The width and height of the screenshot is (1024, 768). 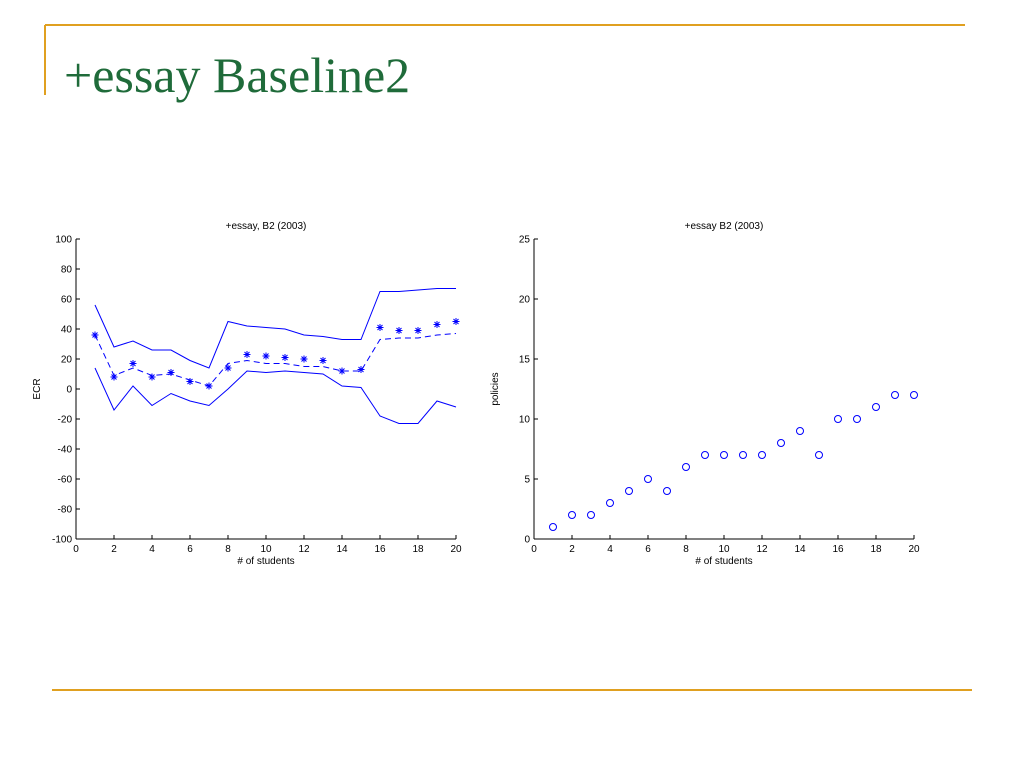 What do you see at coordinates (65, 420) in the screenshot?
I see `y-tick-label: -20` at bounding box center [65, 420].